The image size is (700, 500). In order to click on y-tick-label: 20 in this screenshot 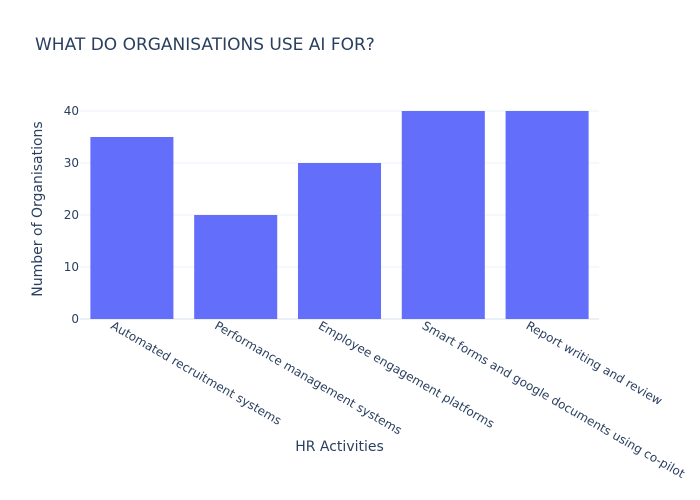, I will do `click(71, 215)`.